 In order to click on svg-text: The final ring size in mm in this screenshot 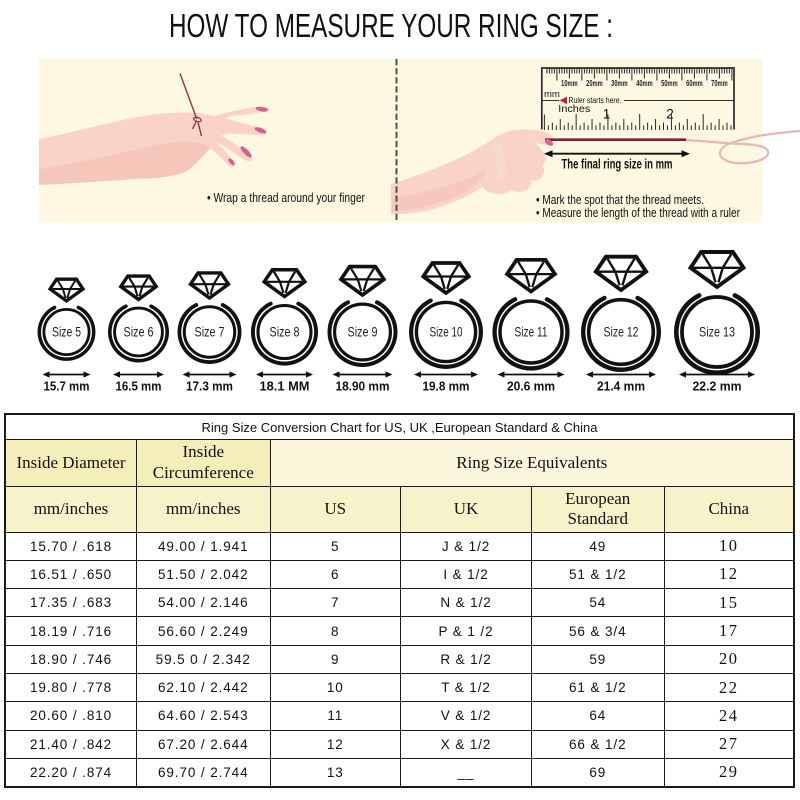, I will do `click(617, 164)`.